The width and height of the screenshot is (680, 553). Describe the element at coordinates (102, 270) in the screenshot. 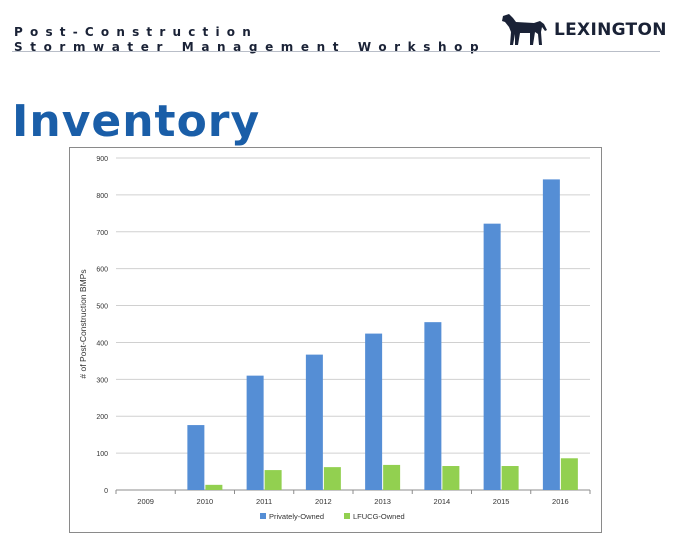

I see `y-tick-label: 600` at that location.